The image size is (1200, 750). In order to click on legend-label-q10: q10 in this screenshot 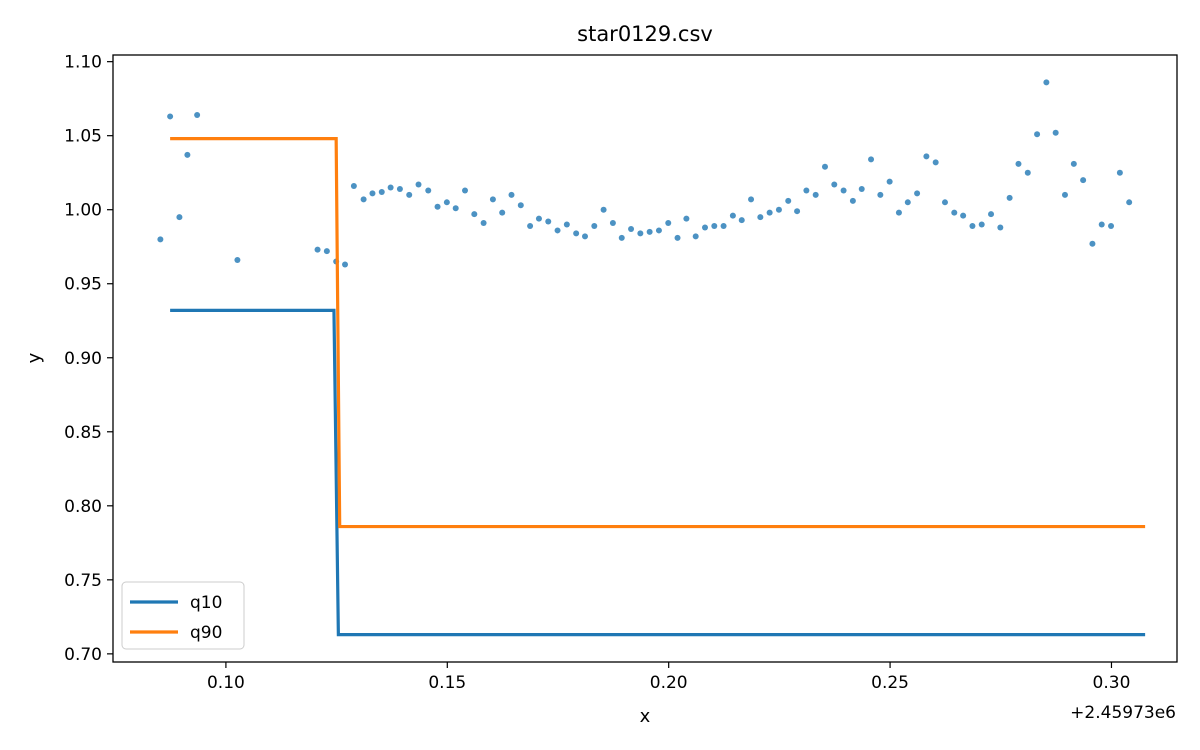, I will do `click(206, 603)`.